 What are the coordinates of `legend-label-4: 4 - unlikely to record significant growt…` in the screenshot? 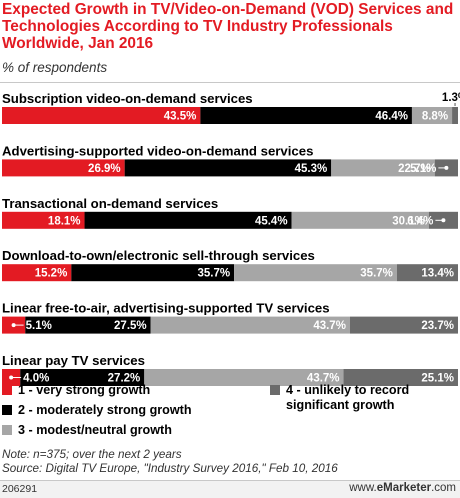 It's located at (348, 397).